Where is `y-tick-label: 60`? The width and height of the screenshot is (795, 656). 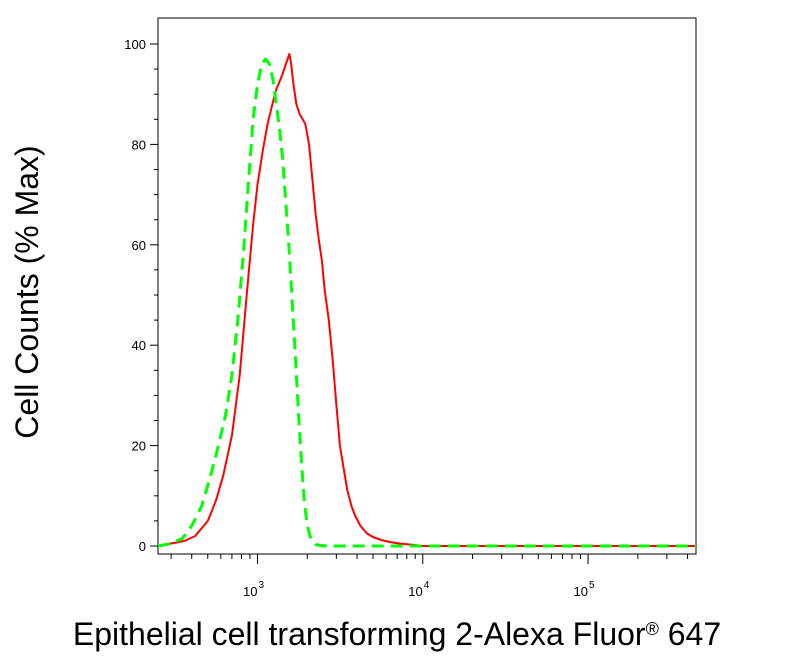 y-tick-label: 60 is located at coordinates (139, 245).